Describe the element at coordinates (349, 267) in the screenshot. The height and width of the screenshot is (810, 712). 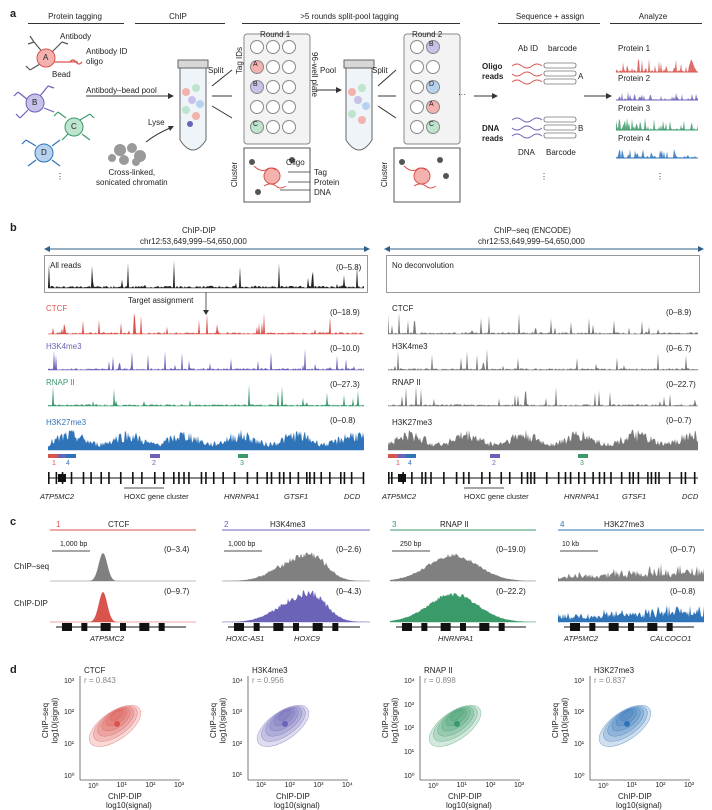
I see `all-reads-range: (0–5.8)` at that location.